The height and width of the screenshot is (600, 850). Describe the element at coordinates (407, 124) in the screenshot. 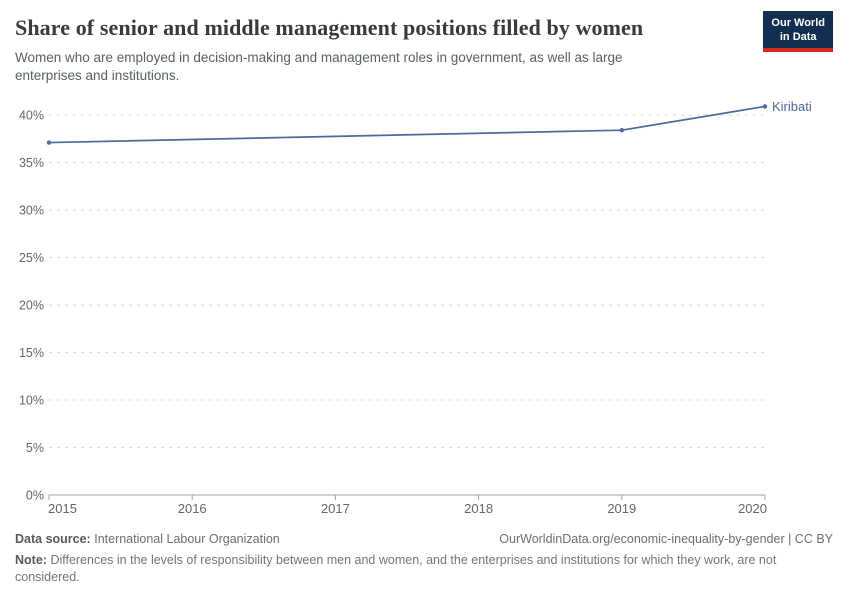

I see `series-line` at that location.